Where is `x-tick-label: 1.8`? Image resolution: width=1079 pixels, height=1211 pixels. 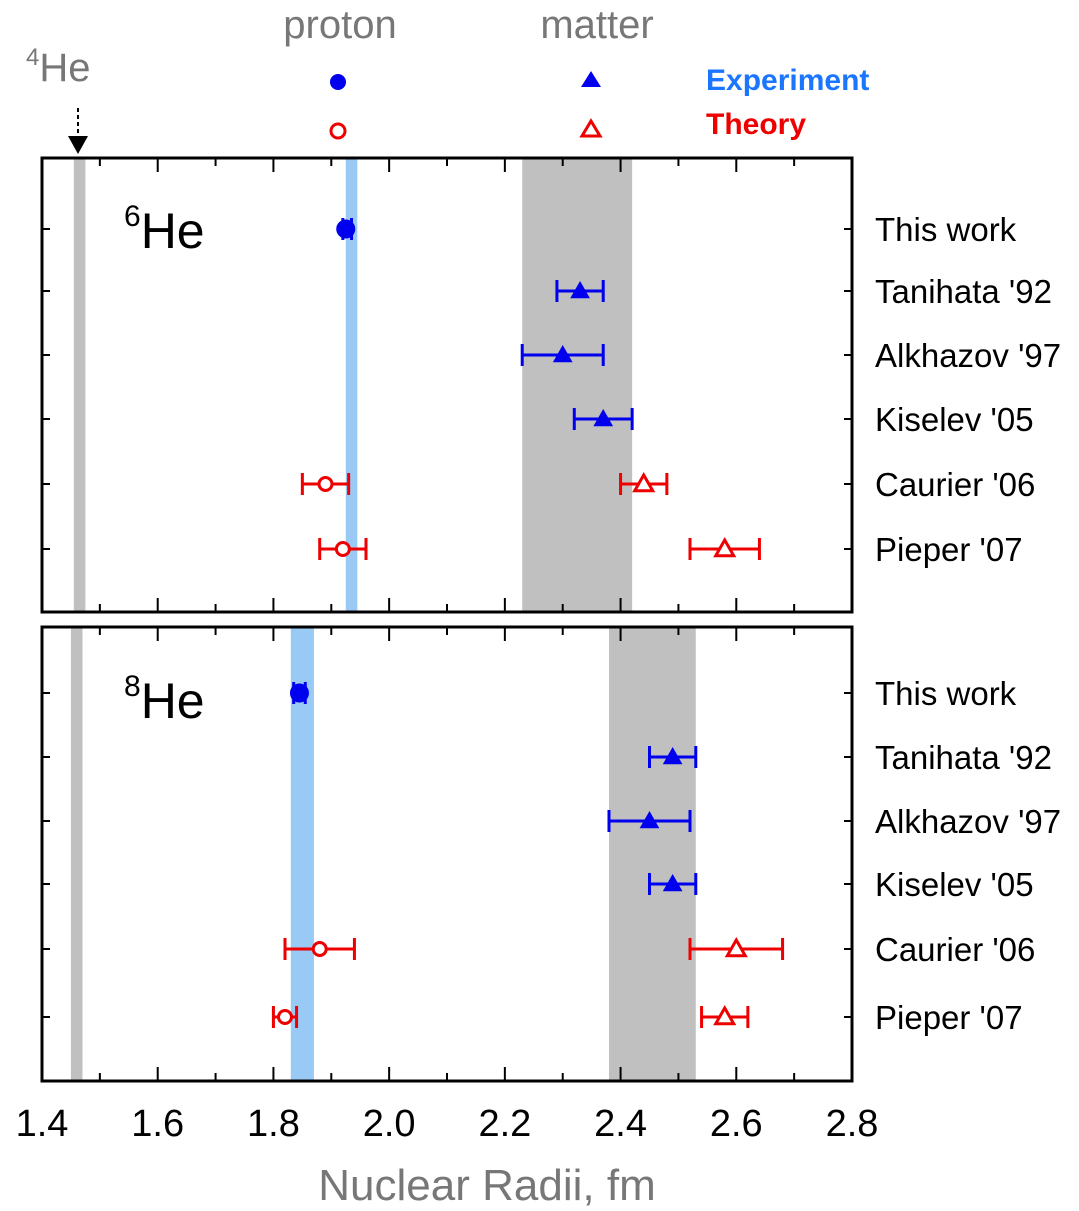
x-tick-label: 1.8 is located at coordinates (273, 1124).